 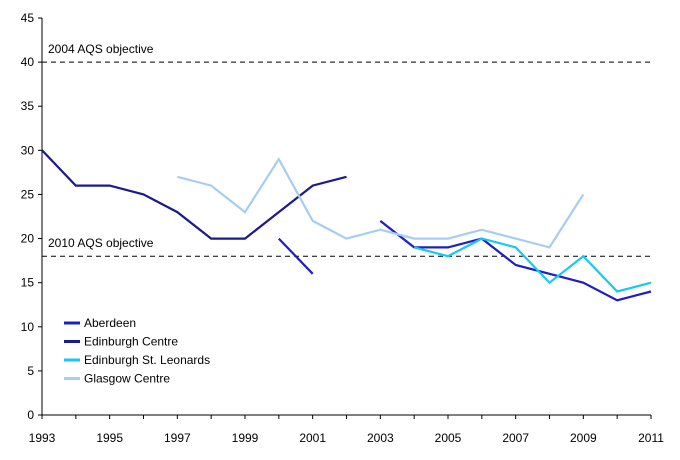 What do you see at coordinates (28, 239) in the screenshot?
I see `y-tick-label: 20` at bounding box center [28, 239].